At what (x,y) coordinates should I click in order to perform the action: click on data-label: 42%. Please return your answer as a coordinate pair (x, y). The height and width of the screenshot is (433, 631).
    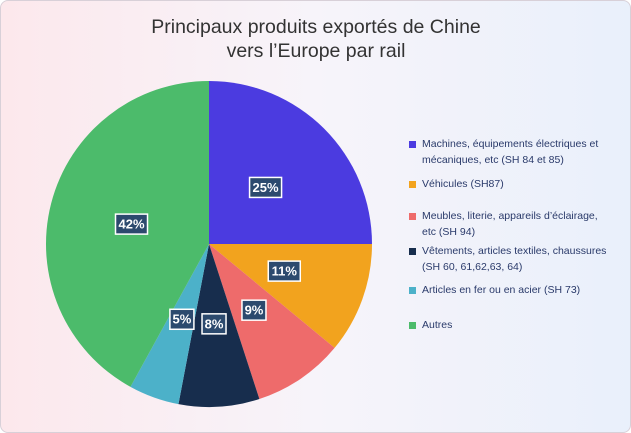
    Looking at the image, I should click on (131, 224).